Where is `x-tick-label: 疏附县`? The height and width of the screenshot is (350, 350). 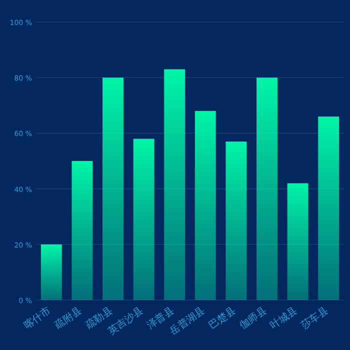 x-tick-label: 疏附县 is located at coordinates (68, 318).